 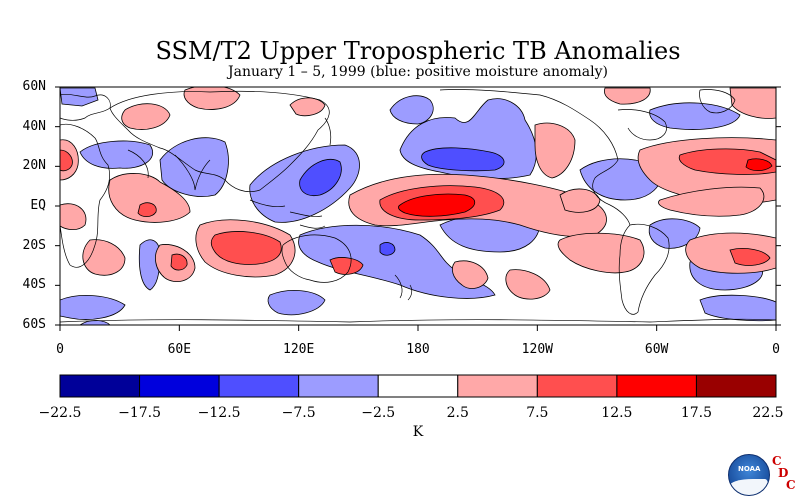 What do you see at coordinates (34, 245) in the screenshot?
I see `latitude-label: 20S` at bounding box center [34, 245].